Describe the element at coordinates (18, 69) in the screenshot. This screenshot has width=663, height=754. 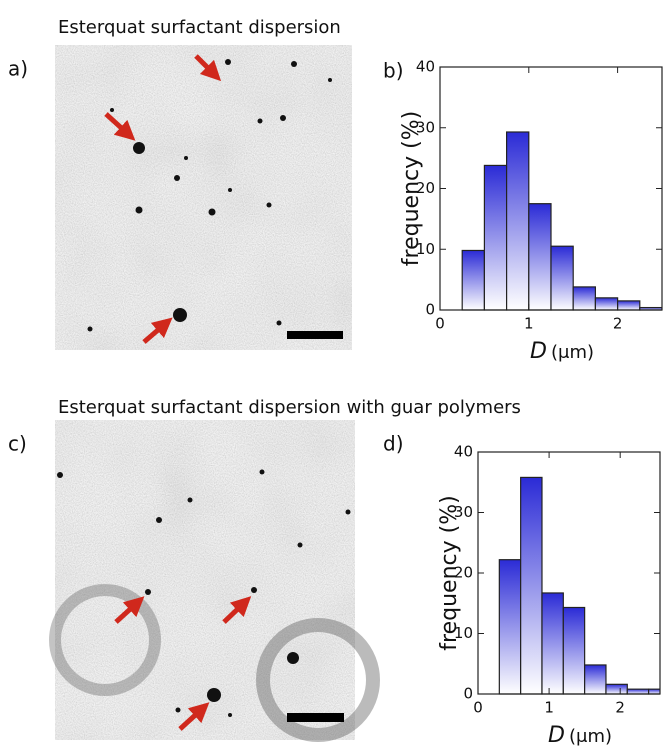
I see `panel-label: a)` at that location.